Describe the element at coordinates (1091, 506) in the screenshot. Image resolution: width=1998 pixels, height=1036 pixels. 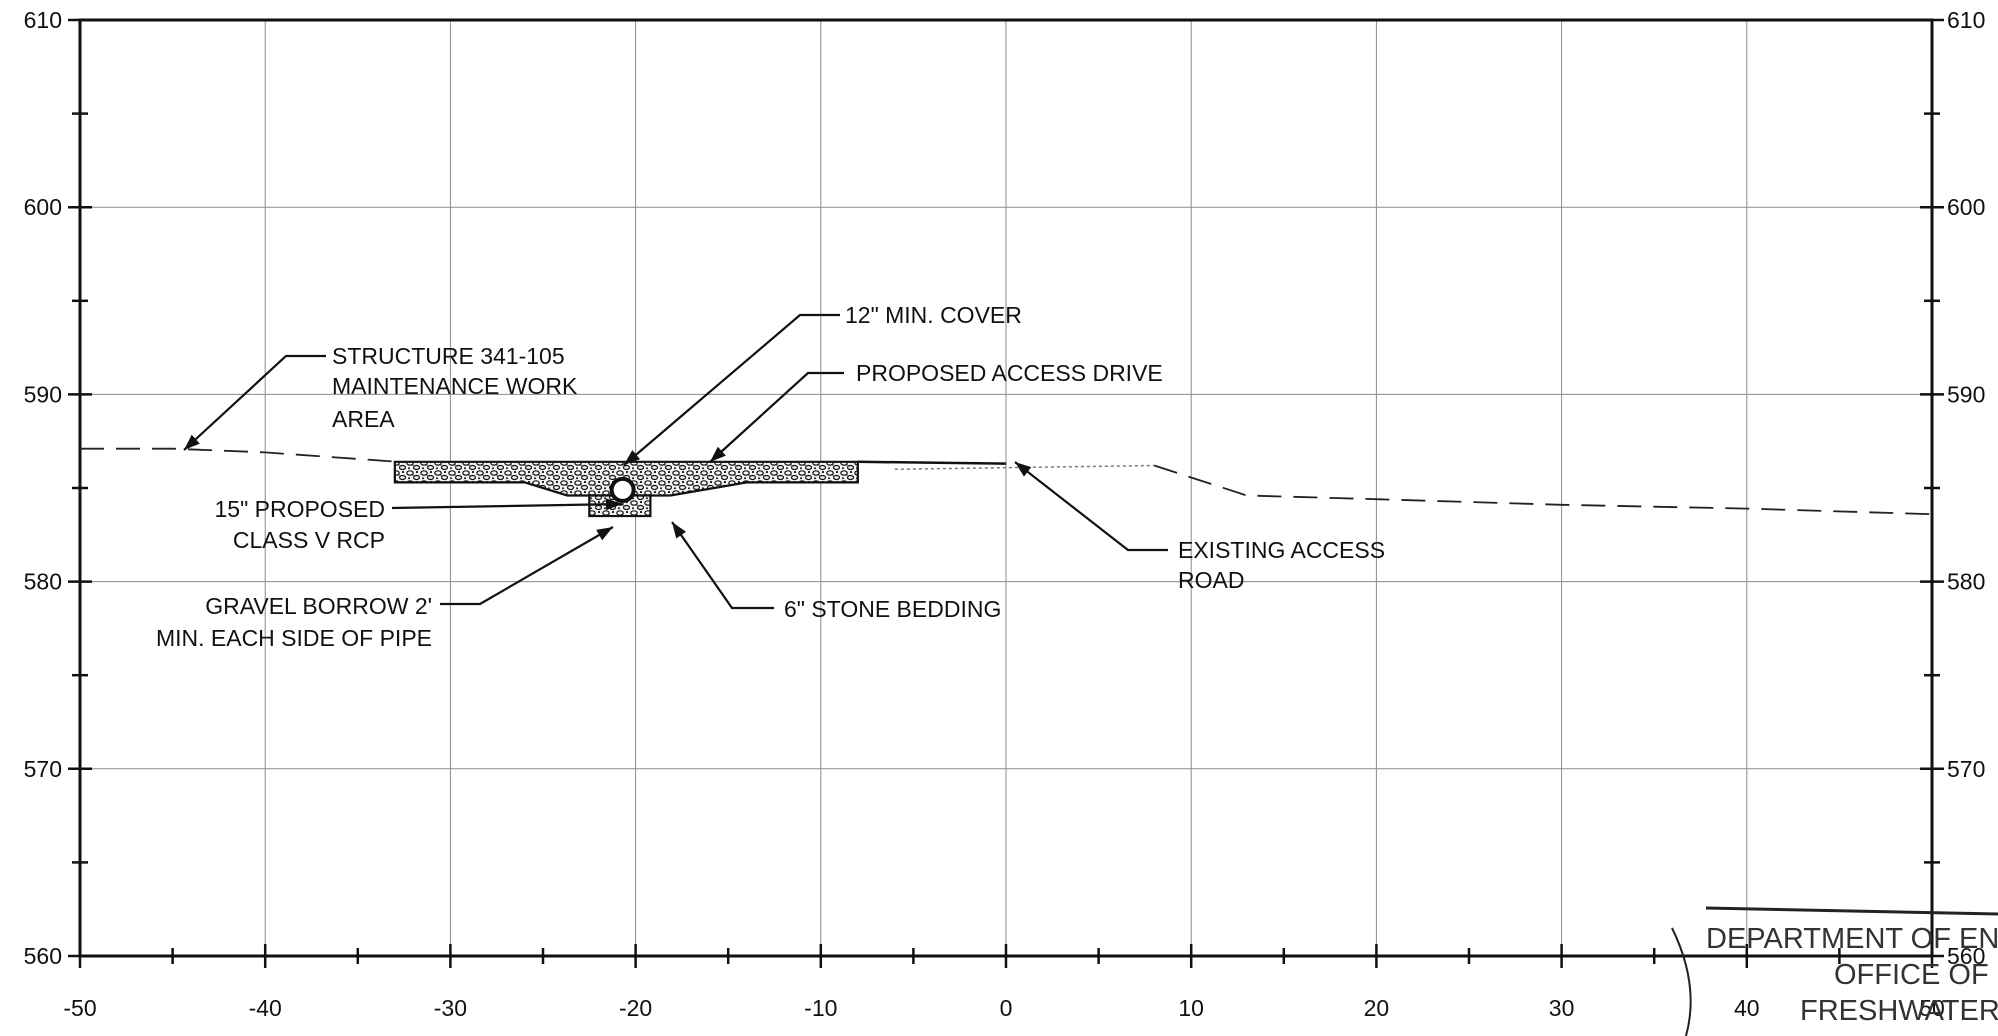
I see `leader-existing-road` at that location.